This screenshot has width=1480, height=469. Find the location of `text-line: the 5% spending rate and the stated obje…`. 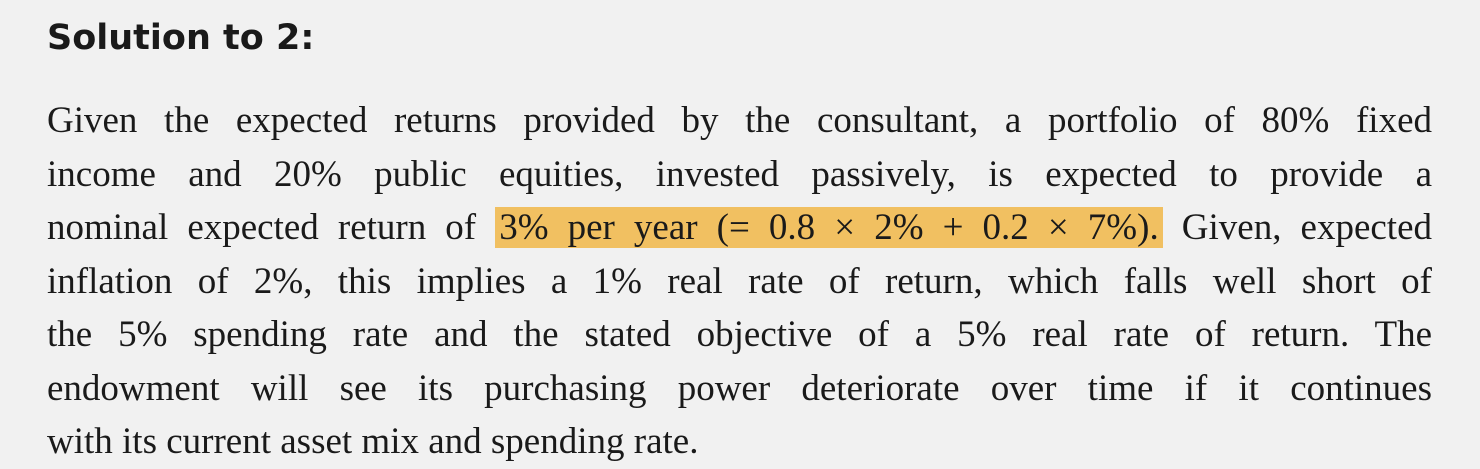

text-line: the 5% spending rate and the stated obje… is located at coordinates (739, 335).